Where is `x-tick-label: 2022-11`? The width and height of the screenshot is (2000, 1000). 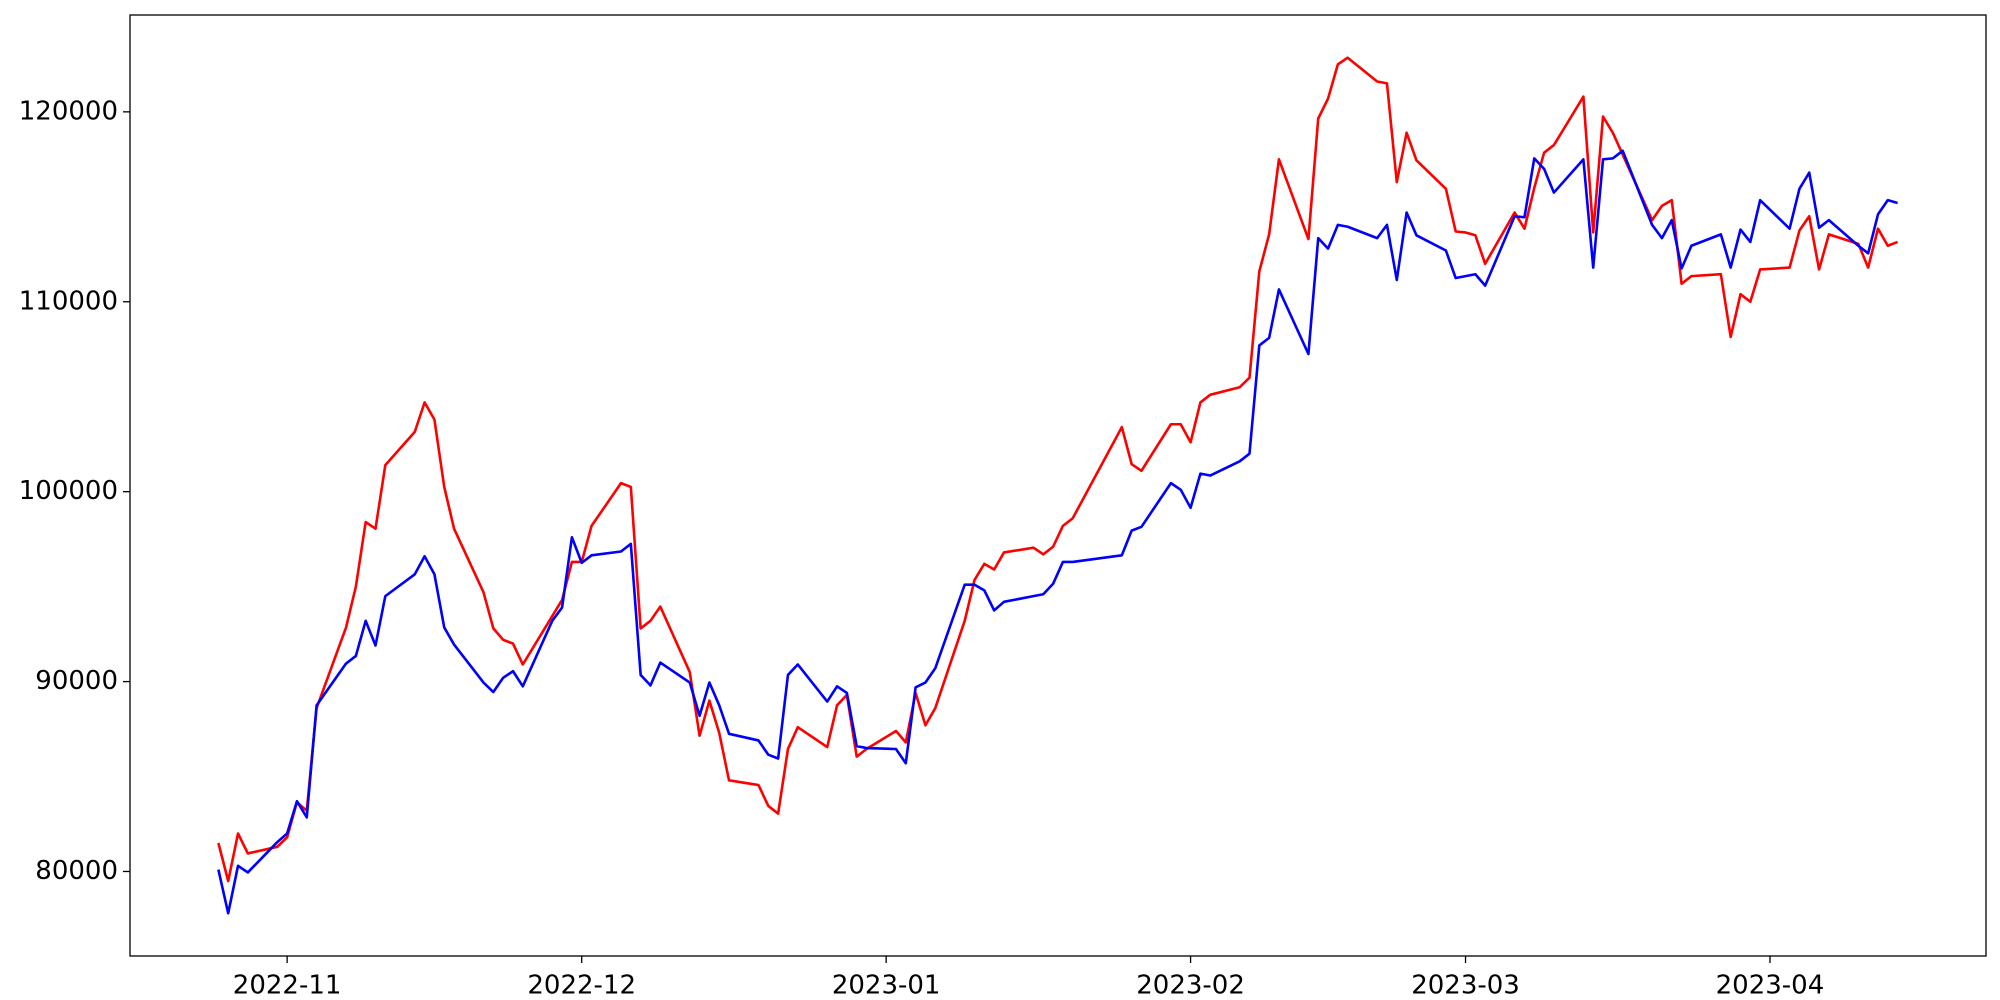
x-tick-label: 2022-11 is located at coordinates (287, 985).